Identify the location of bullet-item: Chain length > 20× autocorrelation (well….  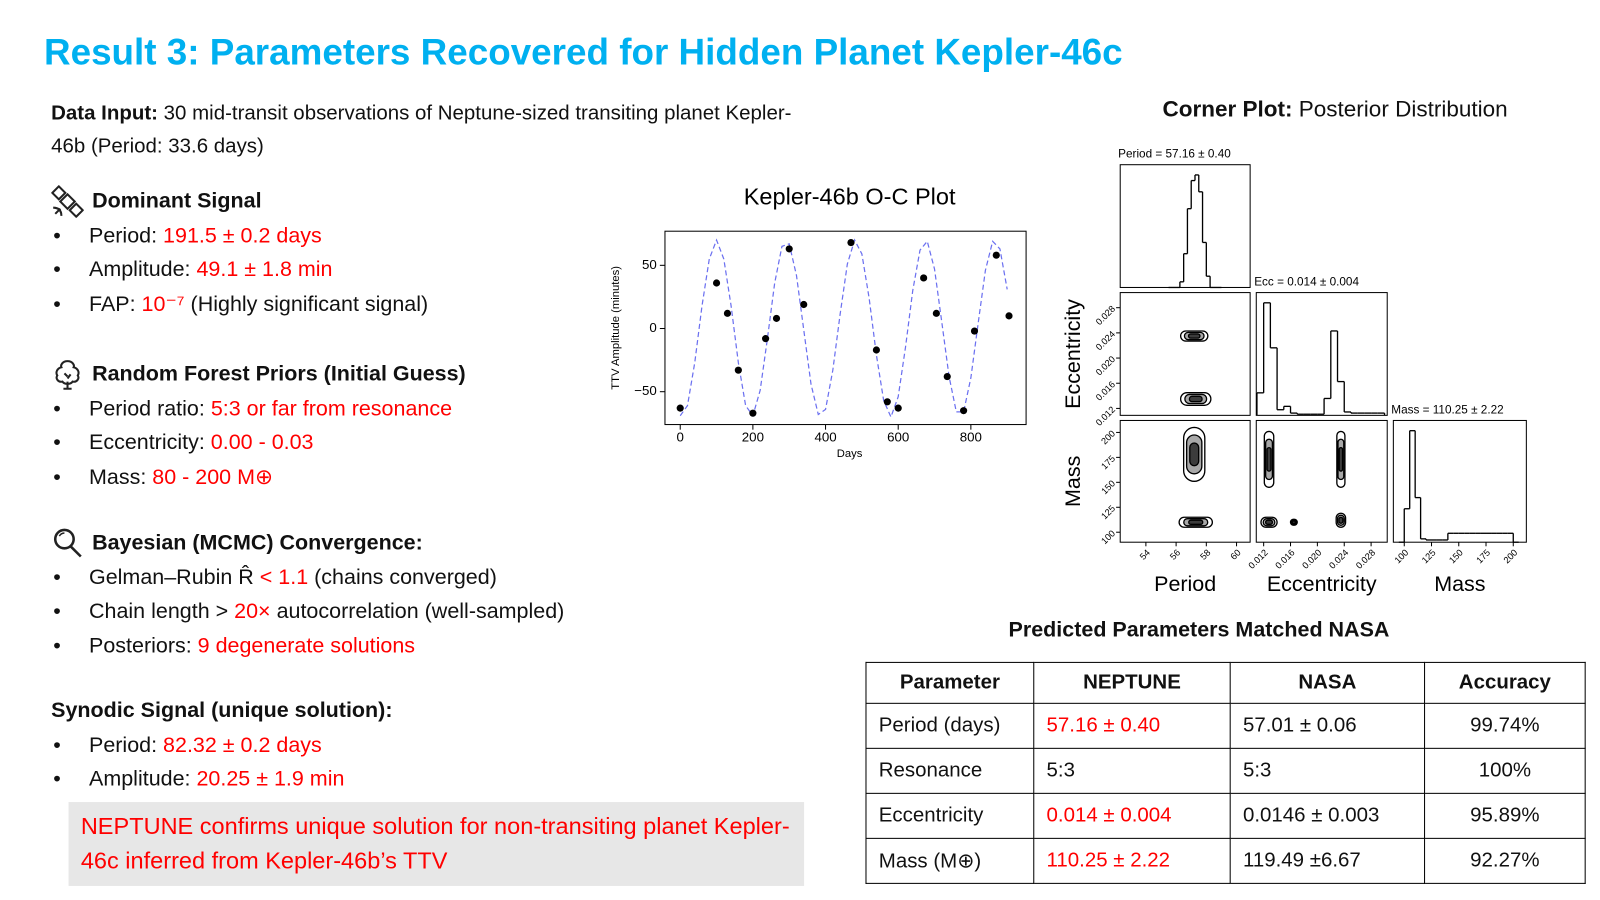
(307, 611).